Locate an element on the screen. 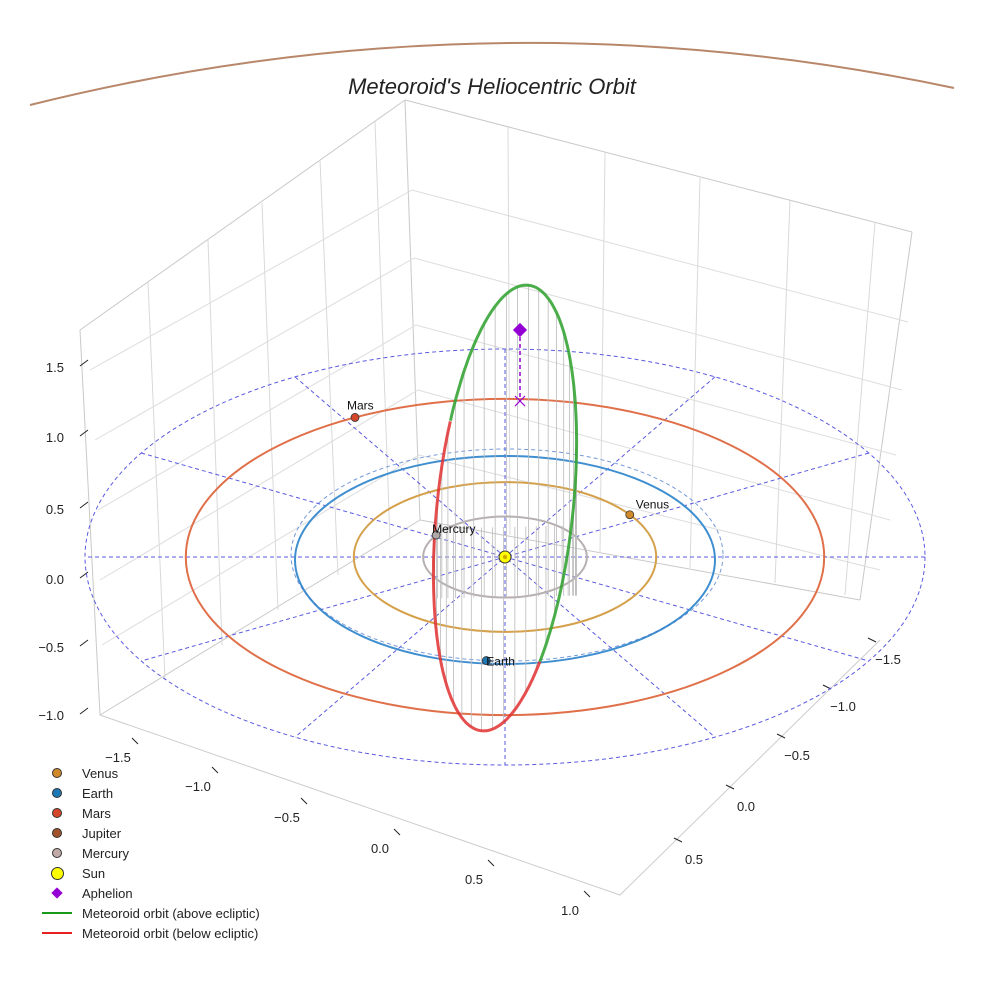 The width and height of the screenshot is (984, 984). planet-earth-point is located at coordinates (486, 660).